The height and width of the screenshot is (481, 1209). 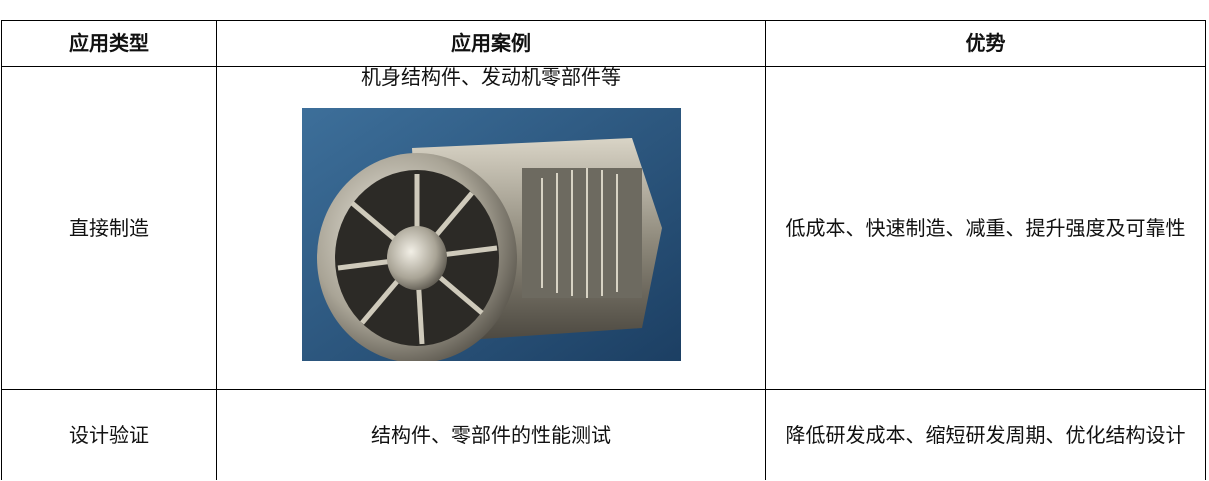 I want to click on header-cell: 应用类型, so click(x=109, y=43).